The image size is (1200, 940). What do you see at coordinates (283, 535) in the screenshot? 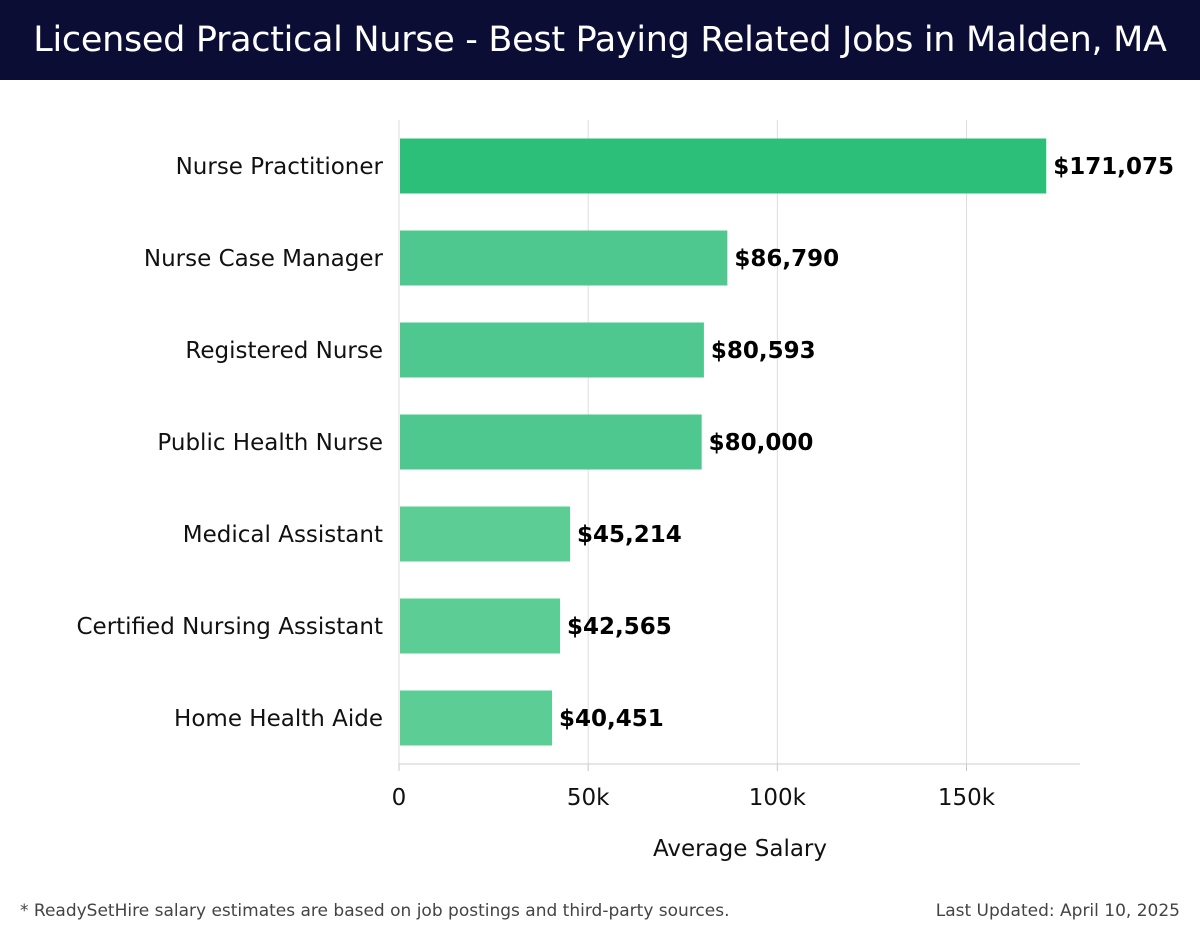
I see `category-label: Medical Assistant` at bounding box center [283, 535].